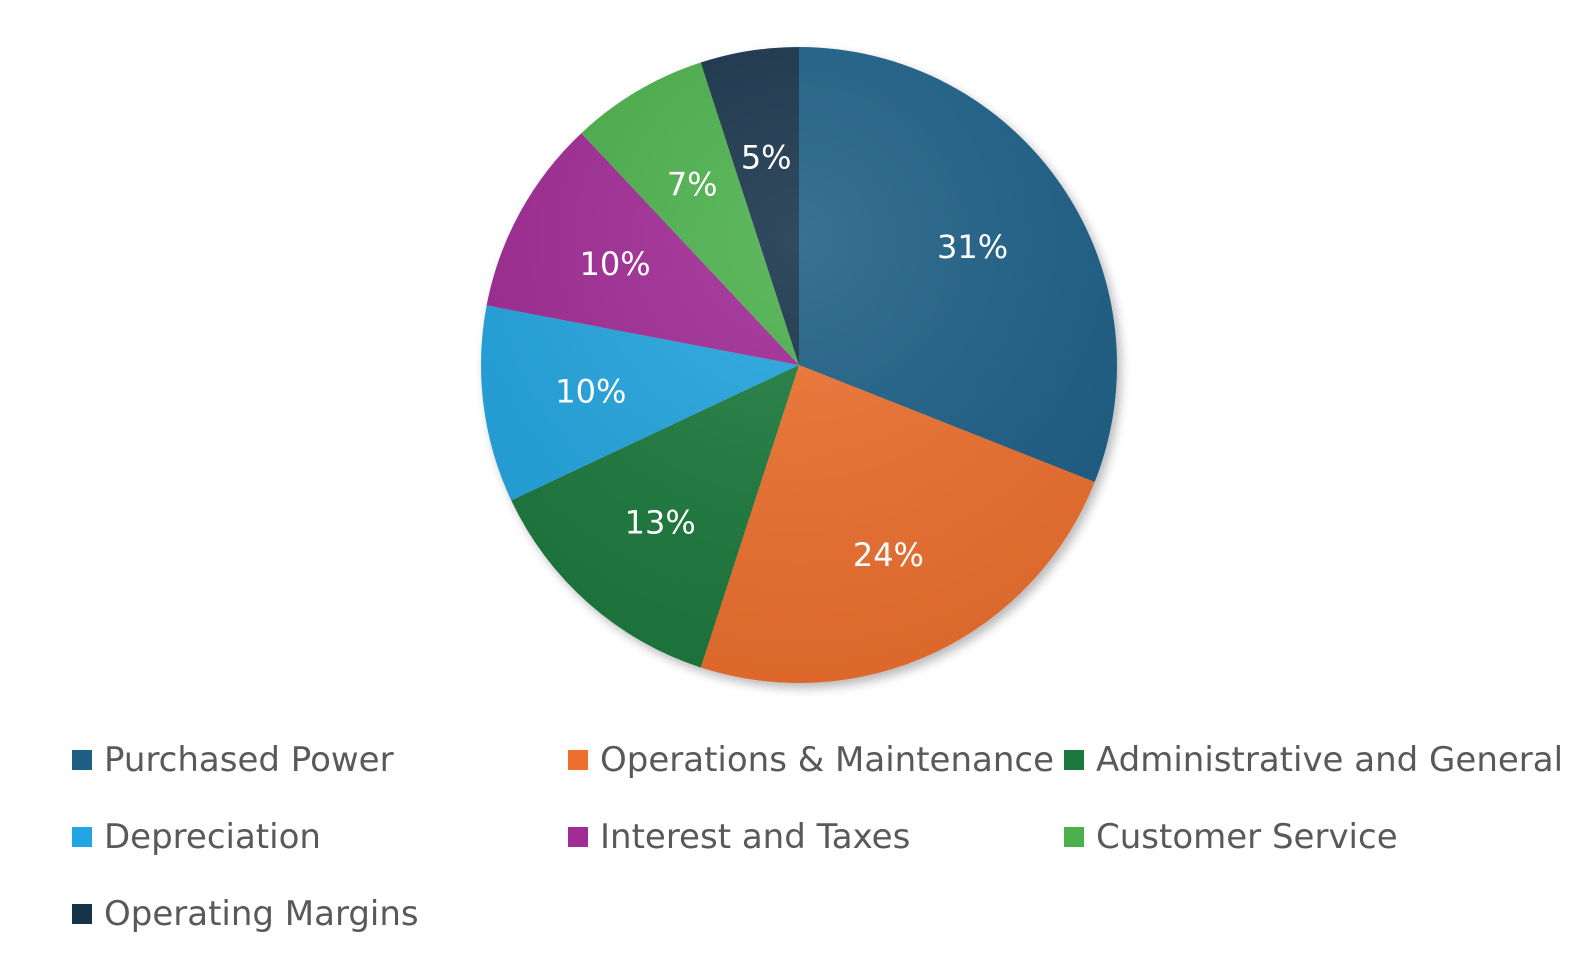 This screenshot has height=972, width=1575. What do you see at coordinates (827, 760) in the screenshot?
I see `legend-label: Operations & Maintenance` at bounding box center [827, 760].